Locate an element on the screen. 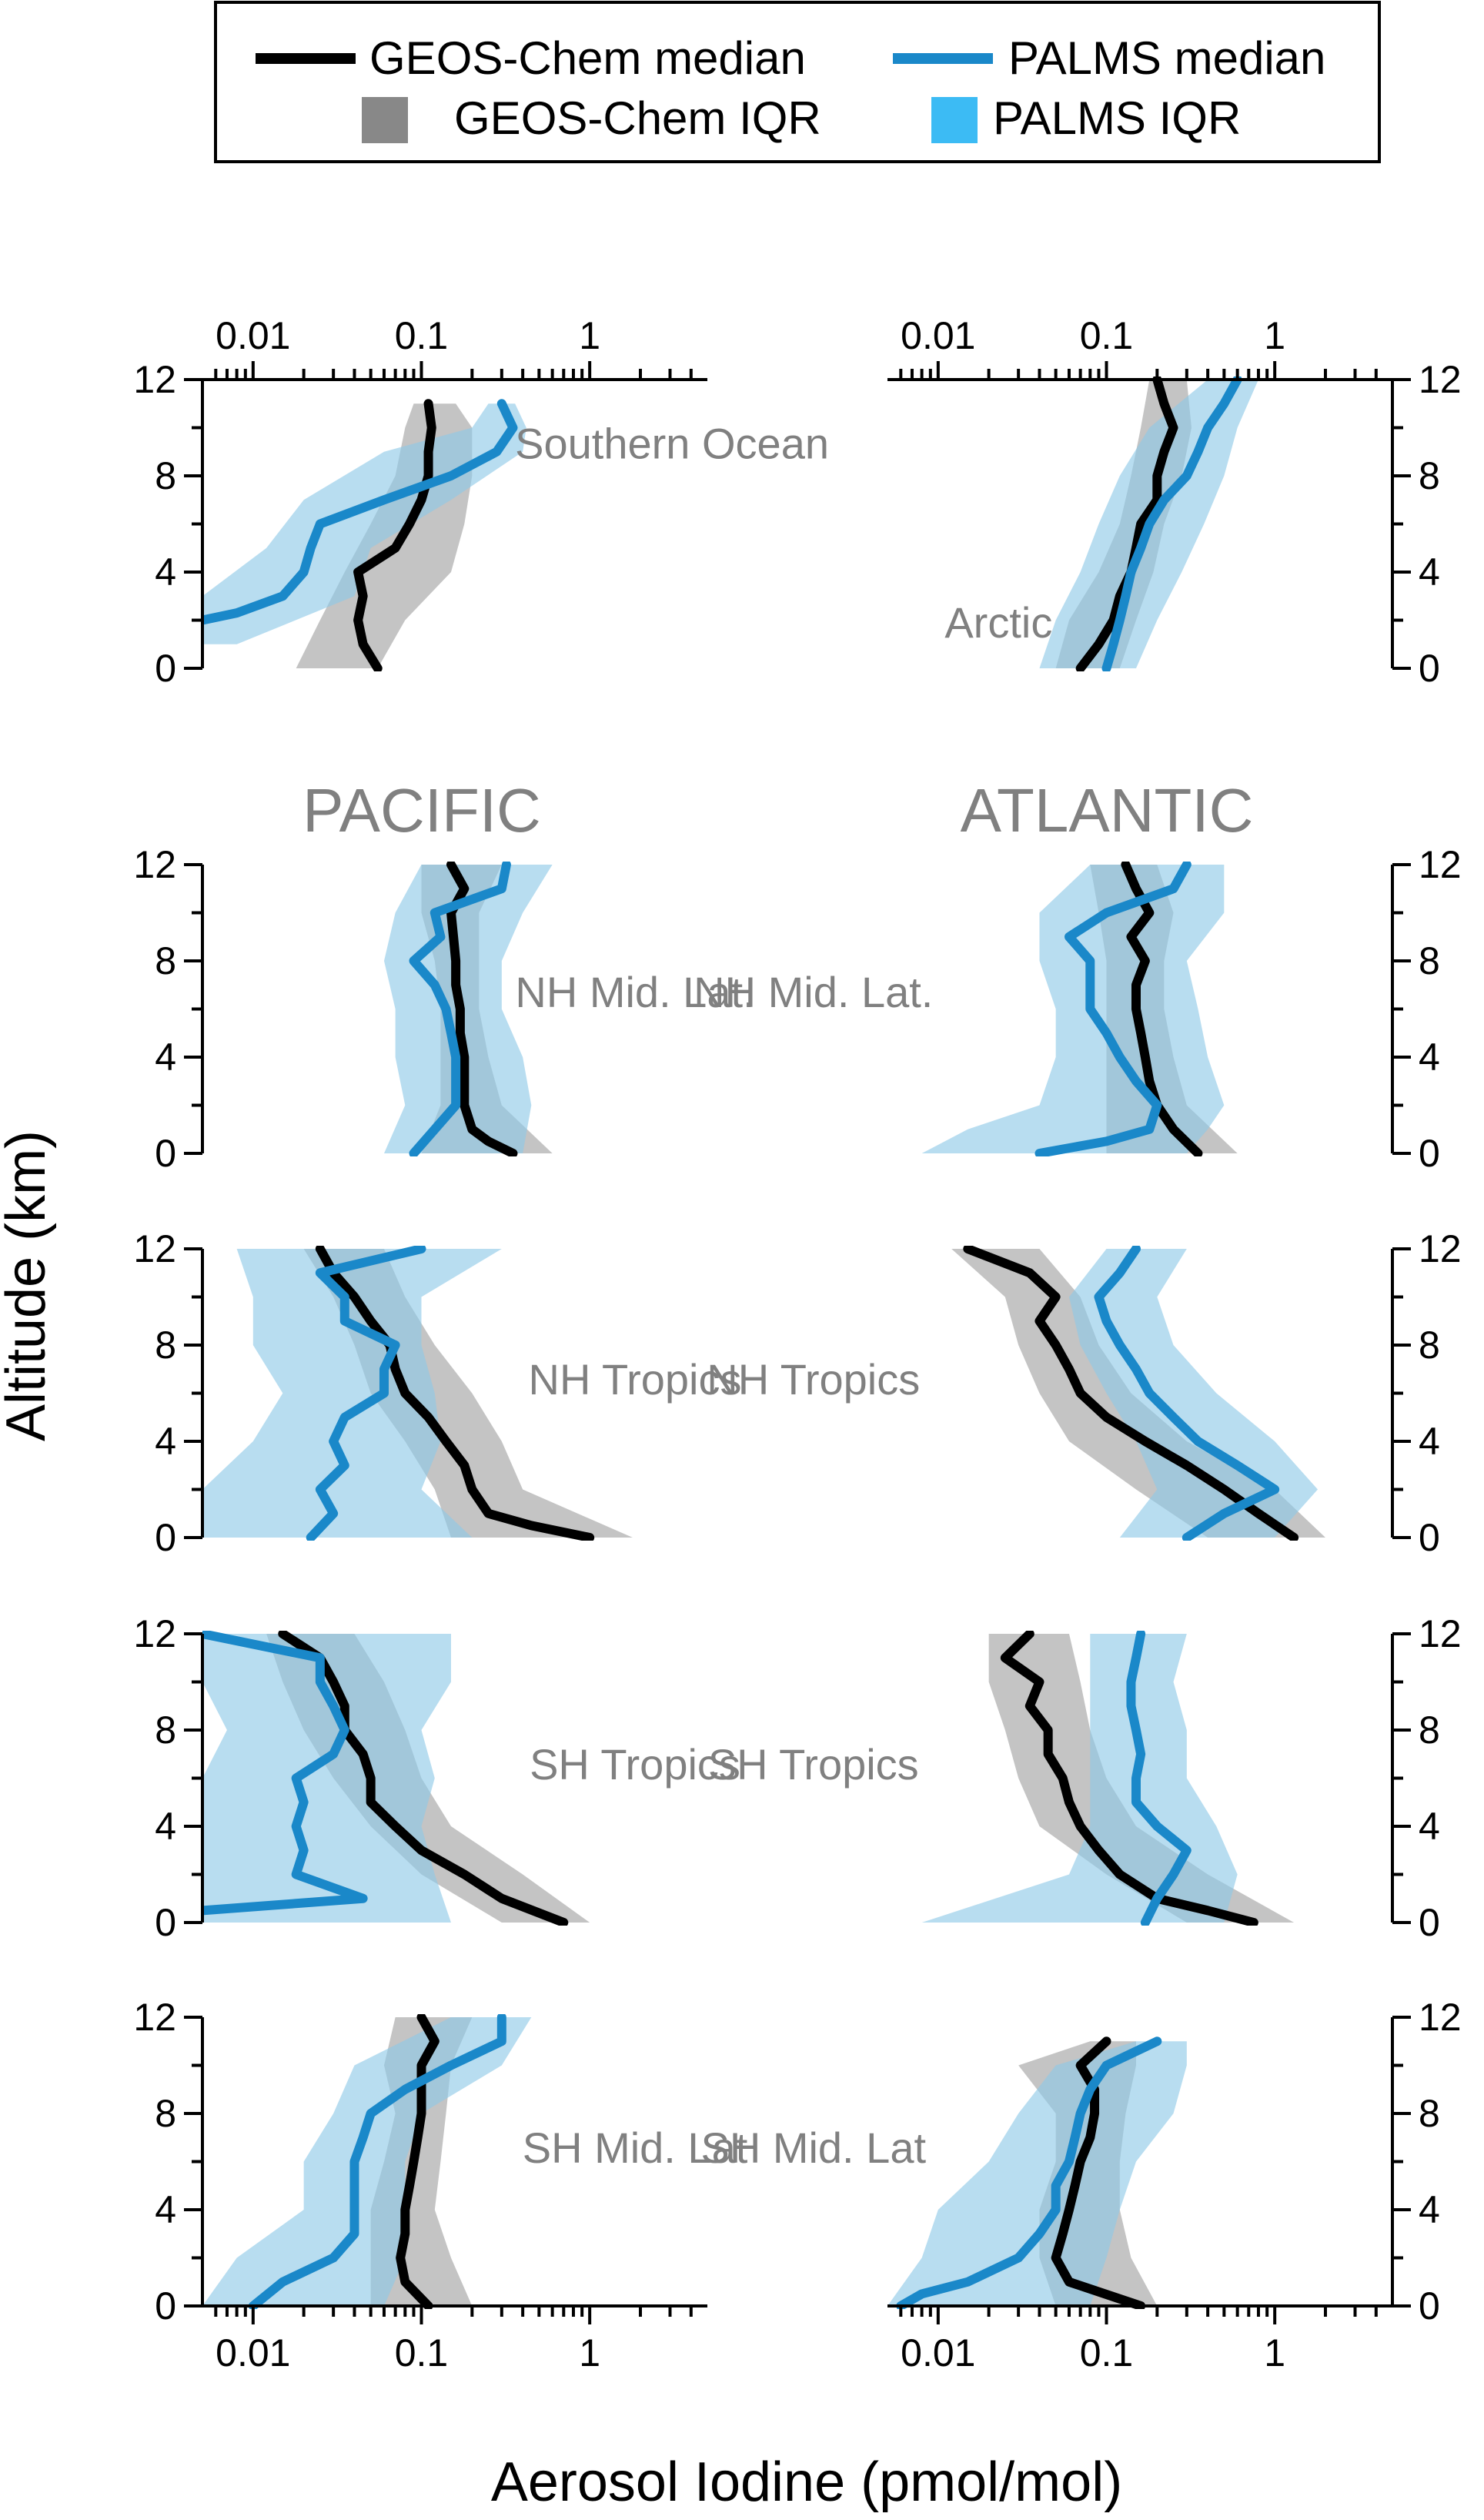 The height and width of the screenshot is (2520, 1484). panel-nh-tropics-right: NH Tropics 0 4 8 12 is located at coordinates (996, 1393).